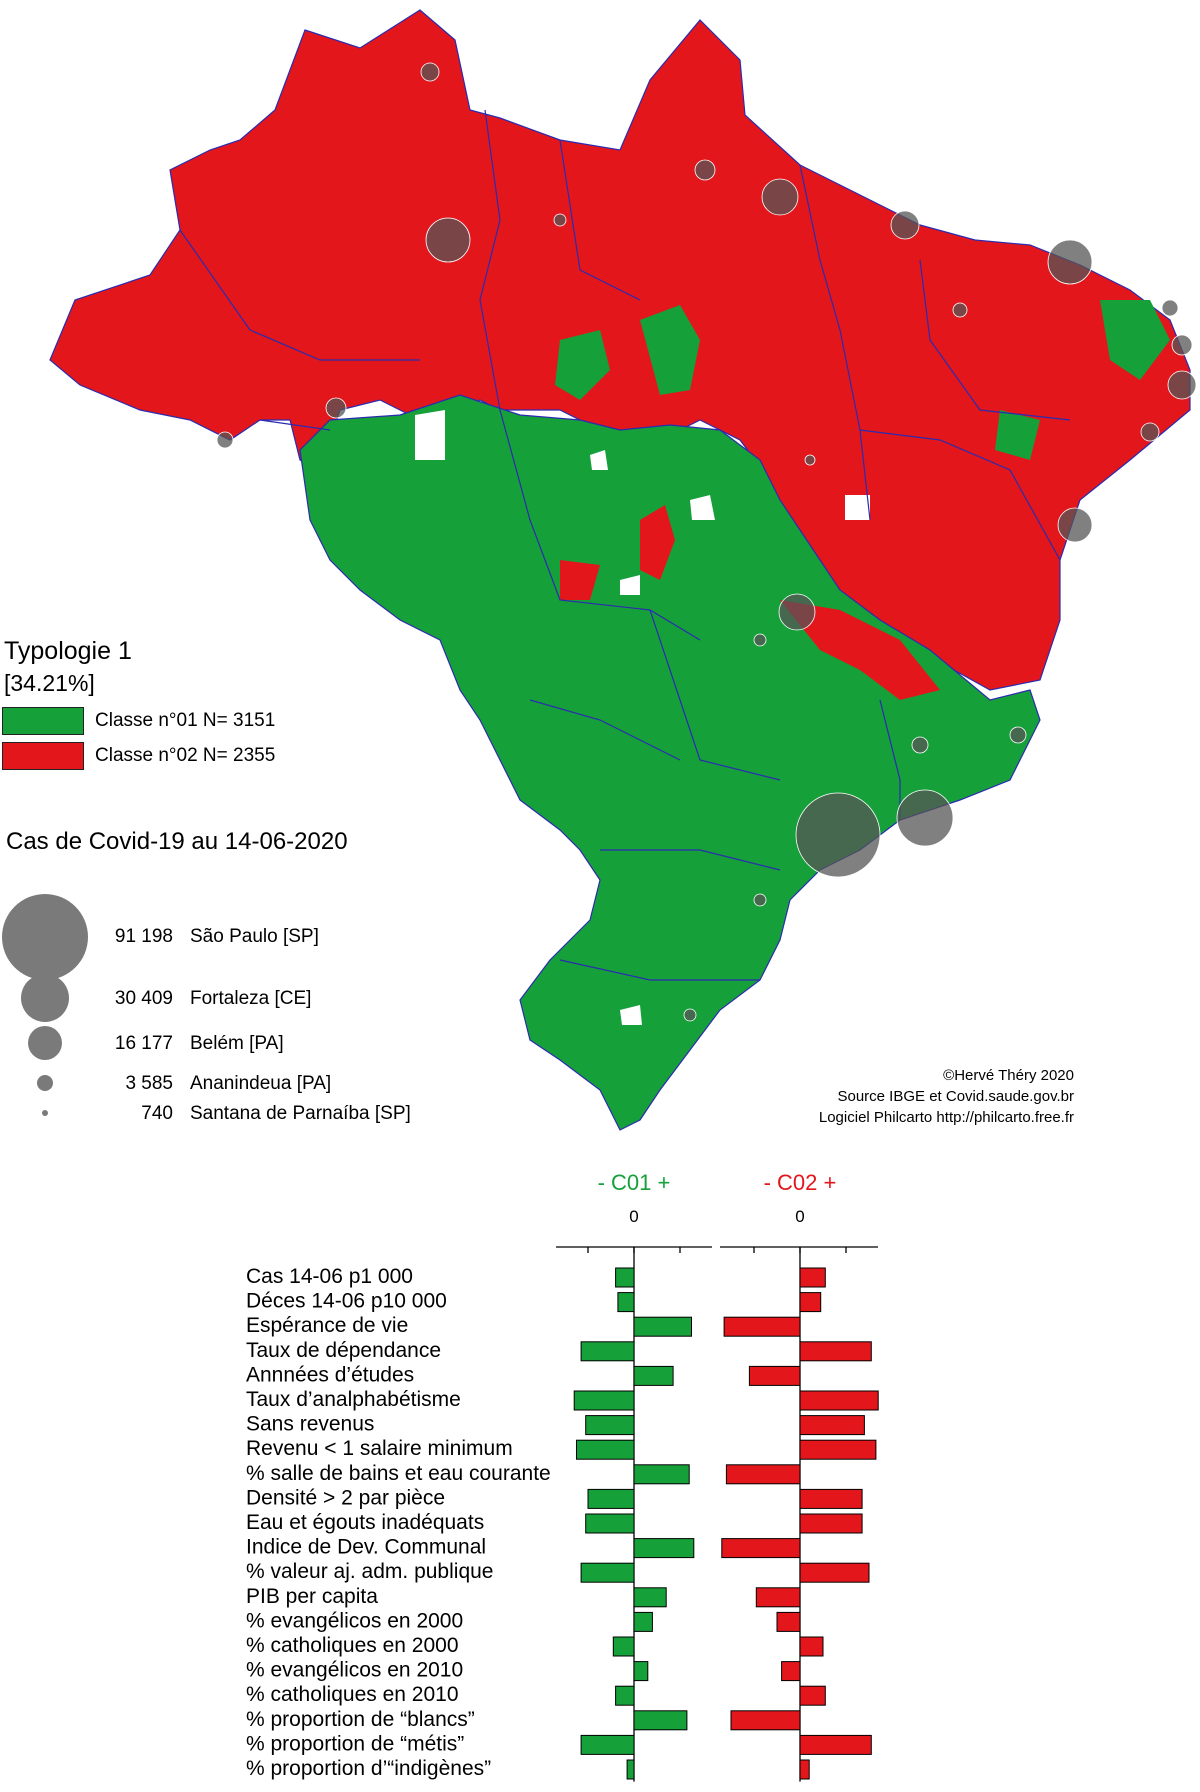 This screenshot has height=1792, width=1200. What do you see at coordinates (1018, 735) in the screenshot?
I see `covid-circle-vitoria` at bounding box center [1018, 735].